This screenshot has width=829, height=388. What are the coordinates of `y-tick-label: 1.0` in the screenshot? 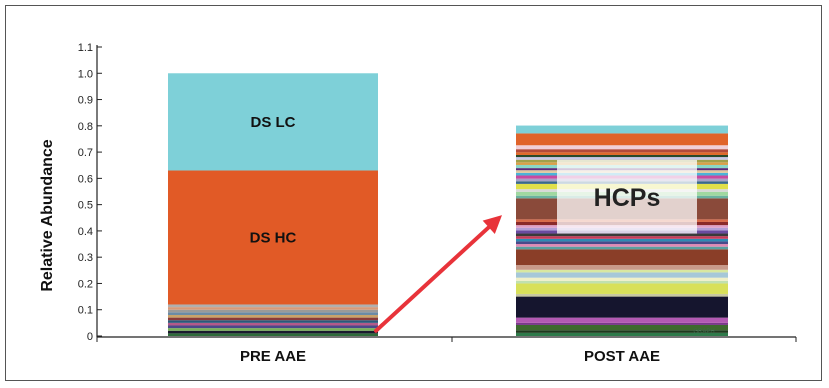 It's located at (85, 74).